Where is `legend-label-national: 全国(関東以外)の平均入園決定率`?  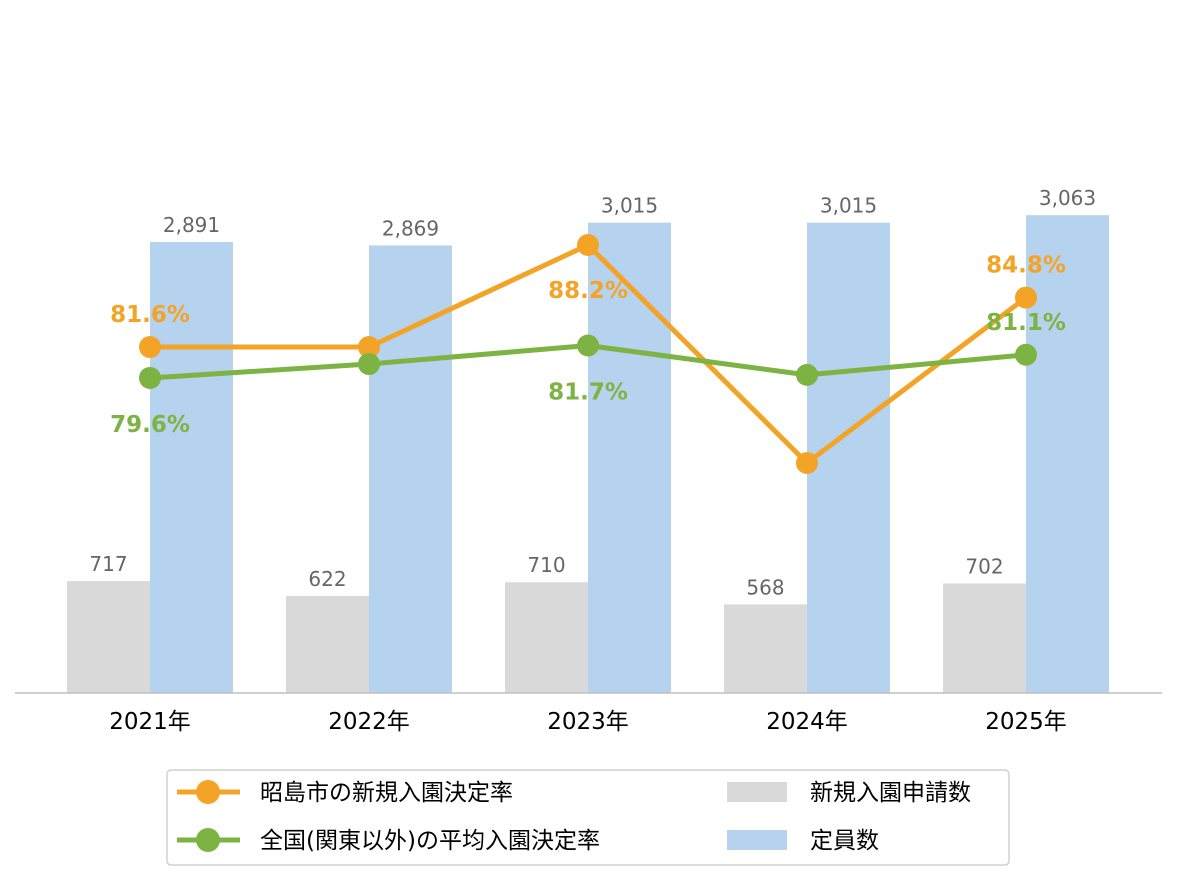
legend-label-national: 全国(関東以外)の平均入園決定率 is located at coordinates (430, 841).